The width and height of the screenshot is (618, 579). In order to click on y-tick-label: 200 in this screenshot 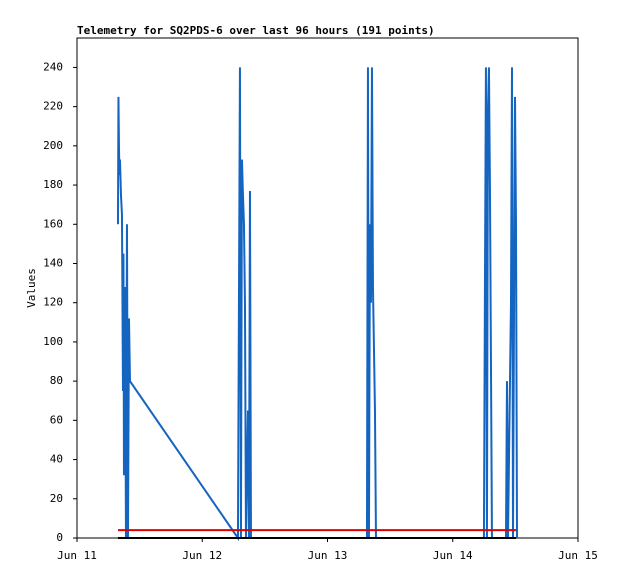, I will do `click(53, 145)`.